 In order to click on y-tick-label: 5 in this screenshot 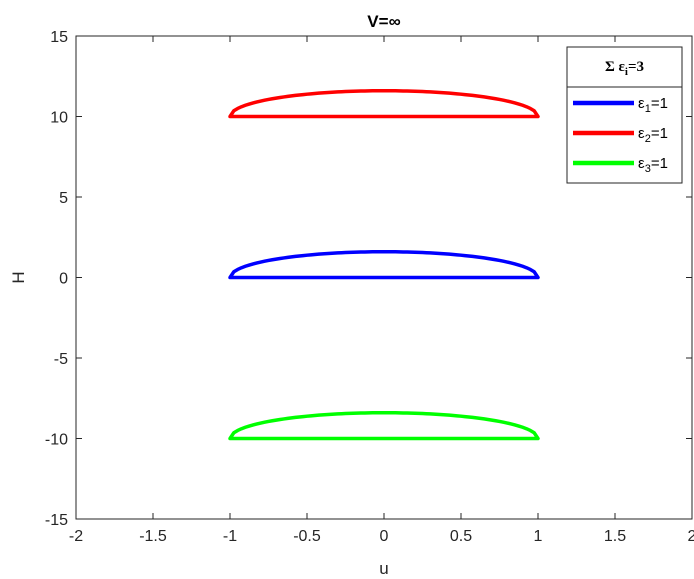, I will do `click(63, 198)`.